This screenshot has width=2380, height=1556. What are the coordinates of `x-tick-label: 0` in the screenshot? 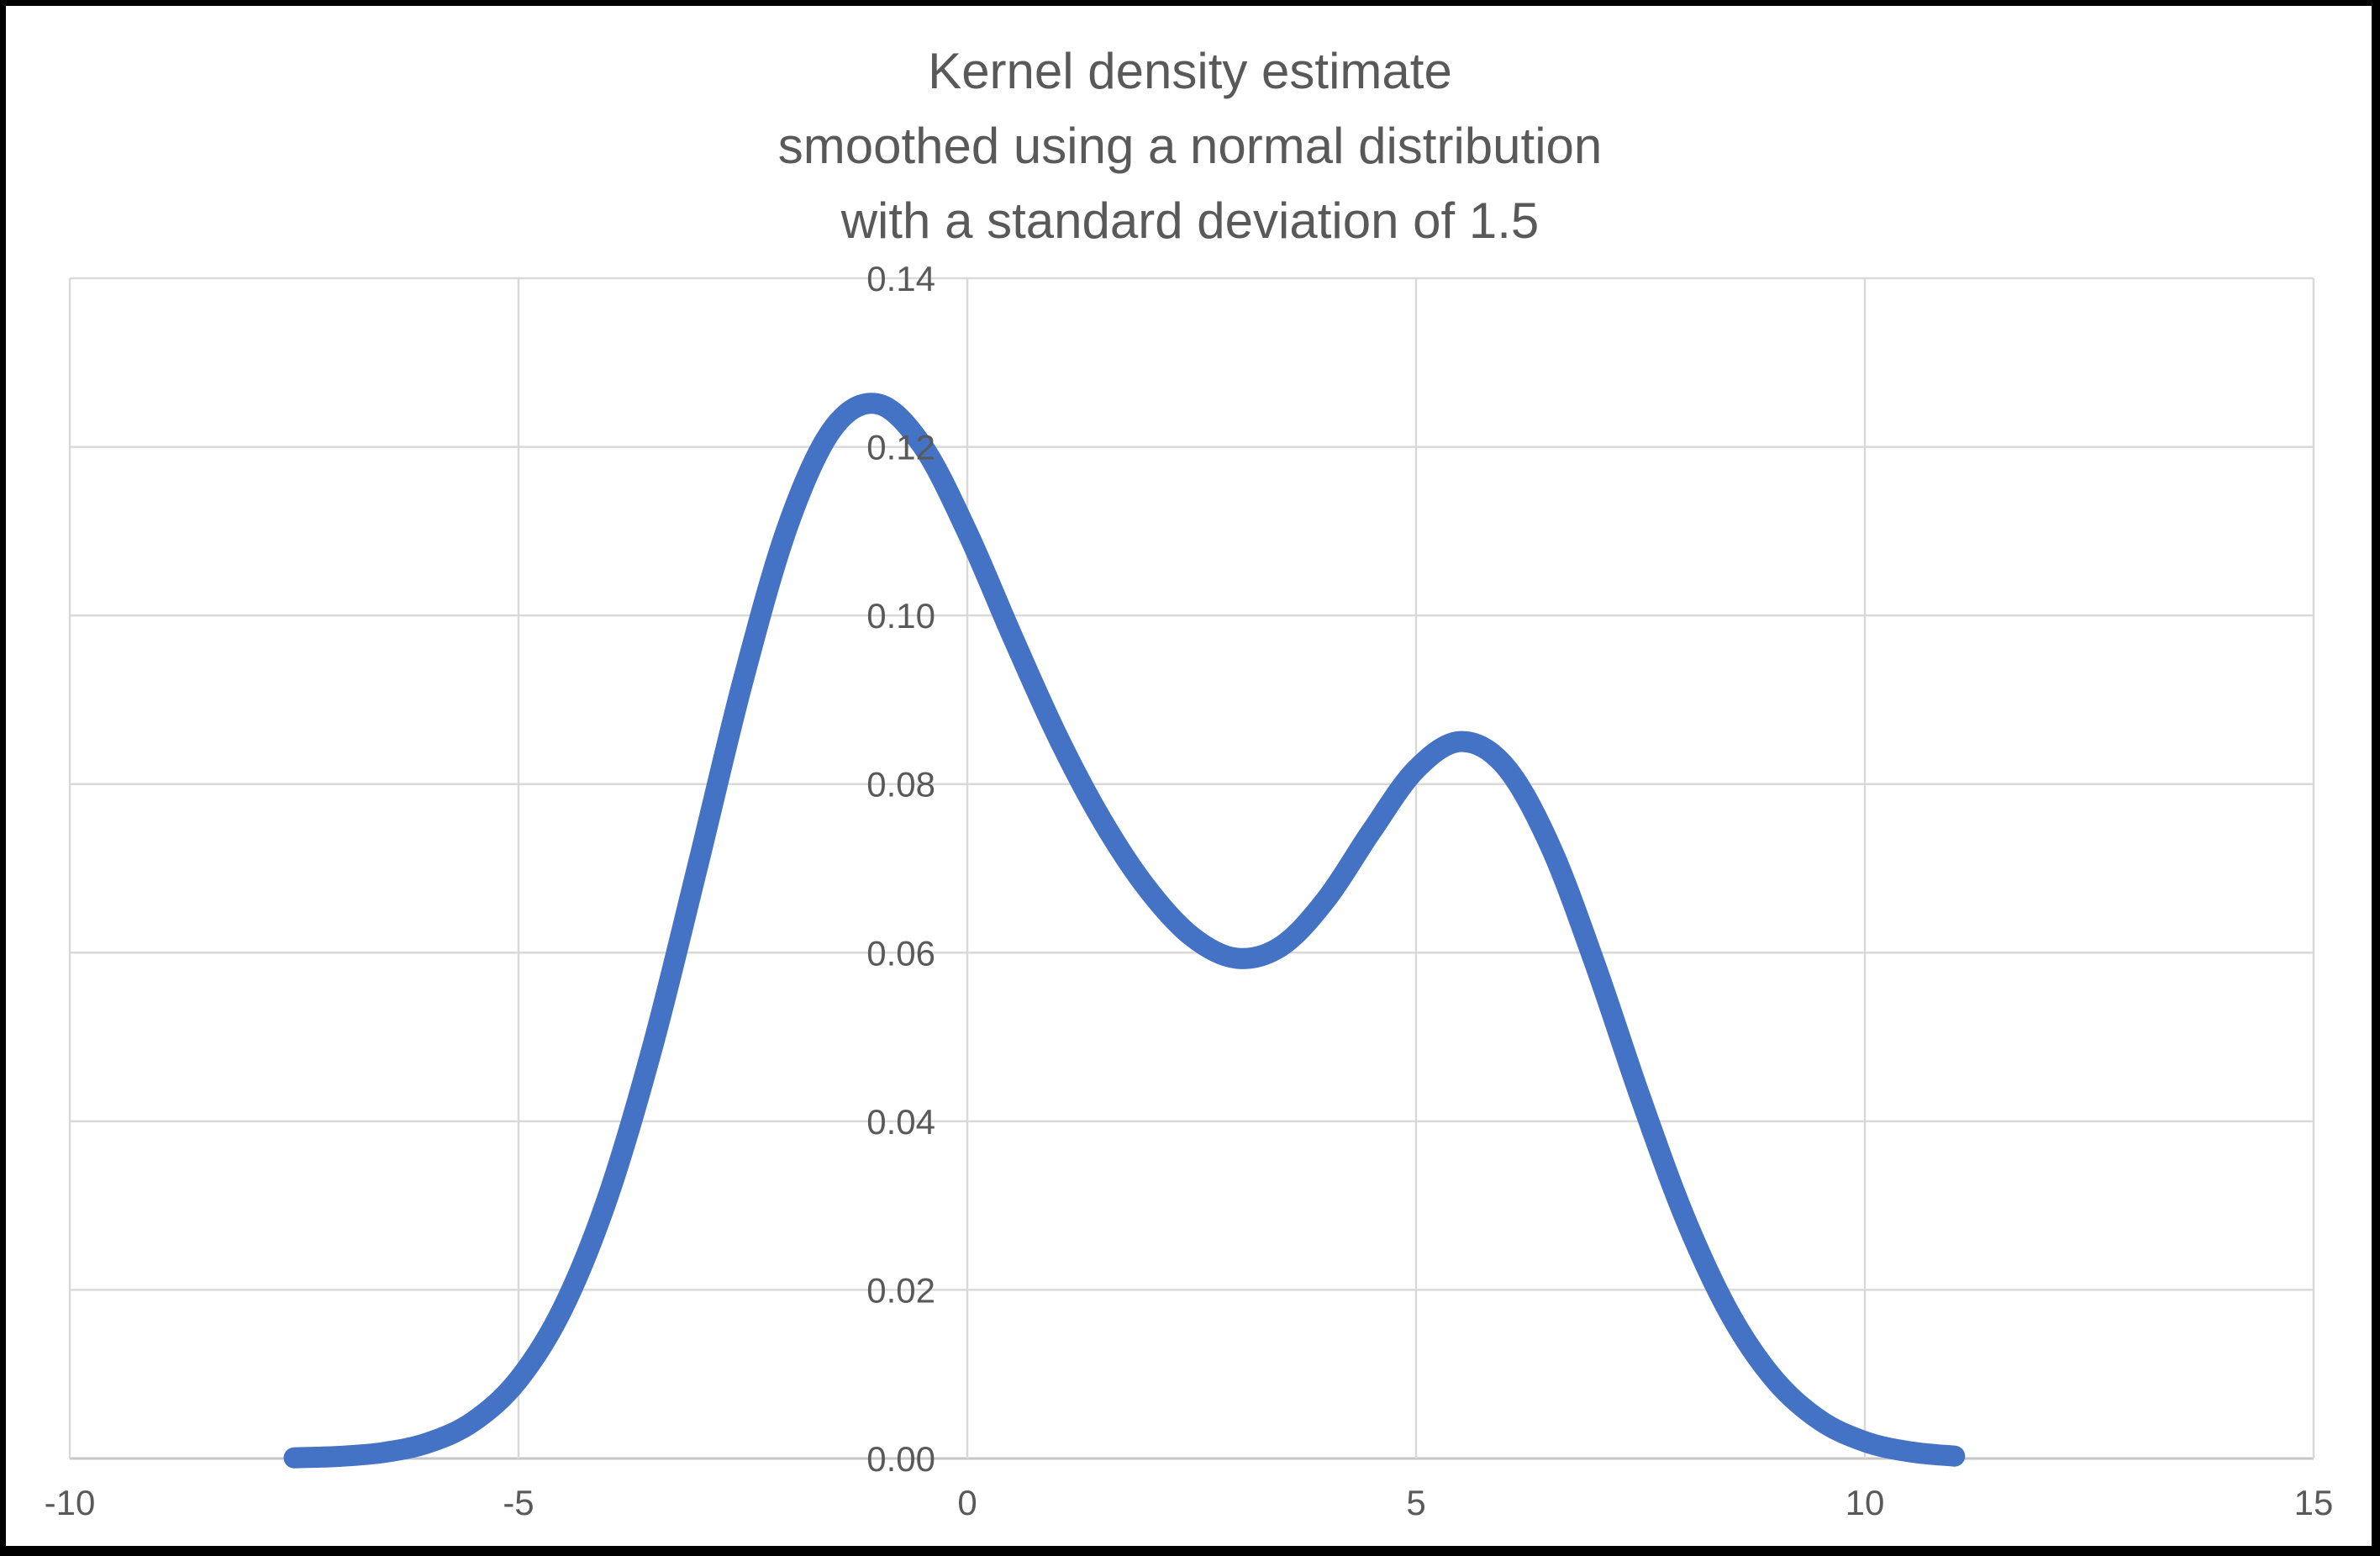 It's located at (967, 1503).